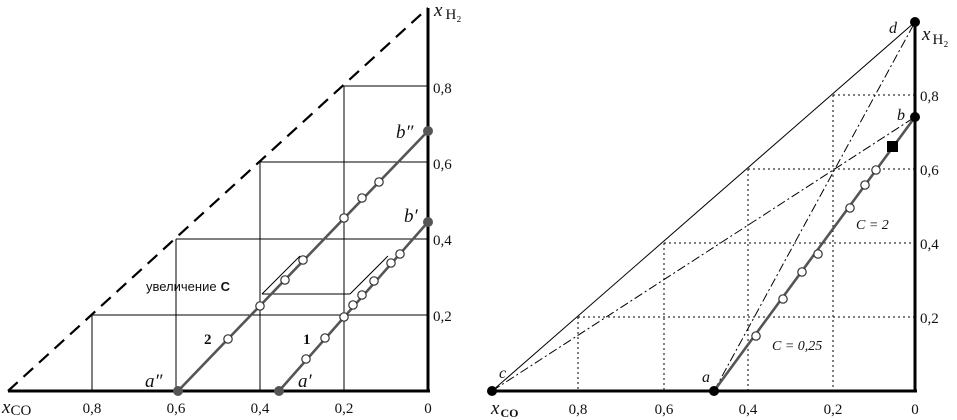 The image size is (957, 420). What do you see at coordinates (428, 222) in the screenshot?
I see `point-b-prime-dot` at bounding box center [428, 222].